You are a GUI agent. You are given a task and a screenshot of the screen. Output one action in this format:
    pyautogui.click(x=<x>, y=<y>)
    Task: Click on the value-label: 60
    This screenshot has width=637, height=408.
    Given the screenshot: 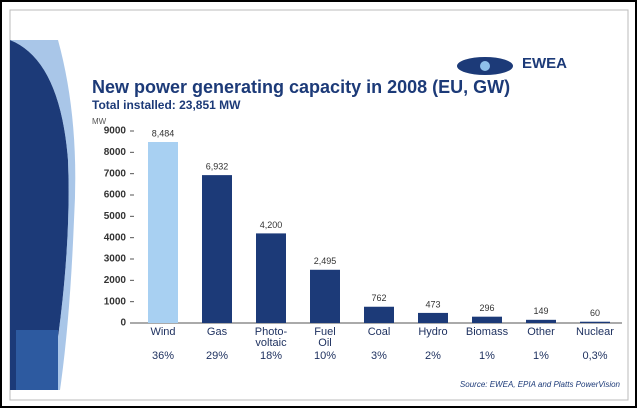 What is the action you would take?
    pyautogui.click(x=595, y=313)
    